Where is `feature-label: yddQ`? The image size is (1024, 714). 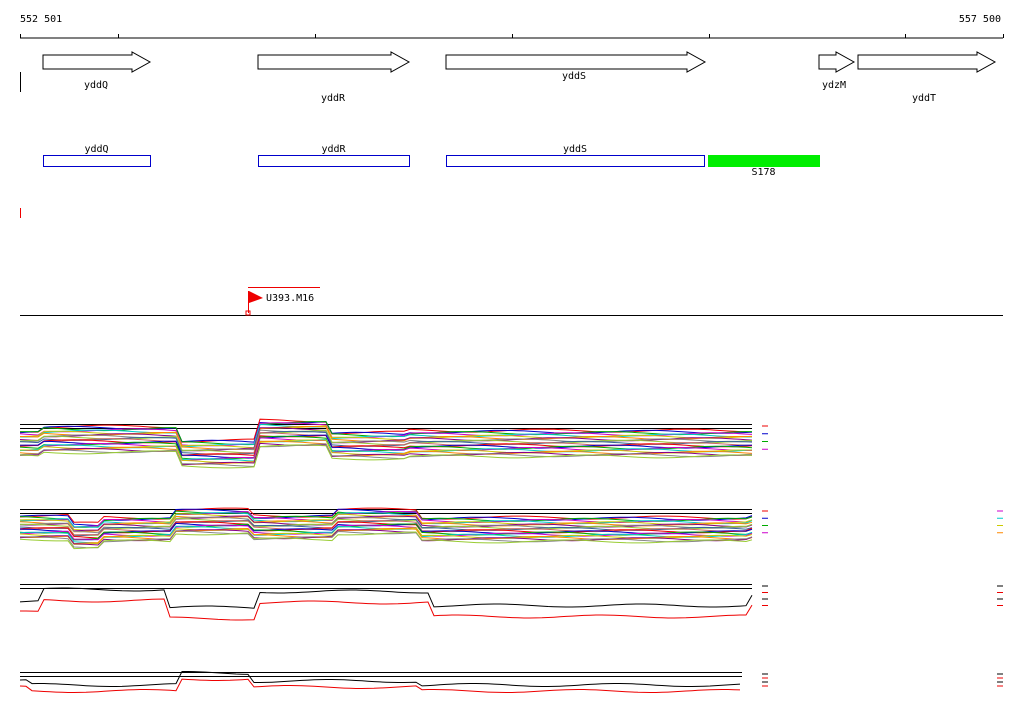 feature-label: yddQ is located at coordinates (96, 149).